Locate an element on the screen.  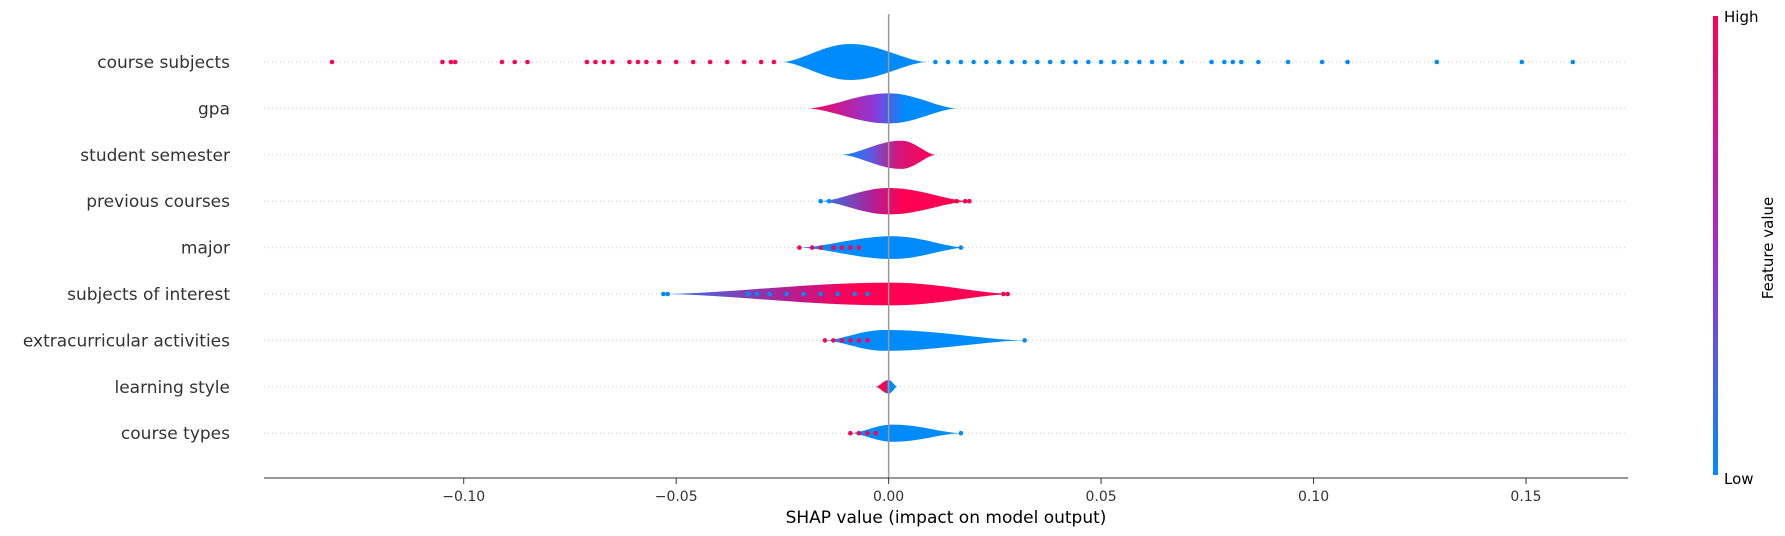
feature-label: learning style is located at coordinates (172, 388).